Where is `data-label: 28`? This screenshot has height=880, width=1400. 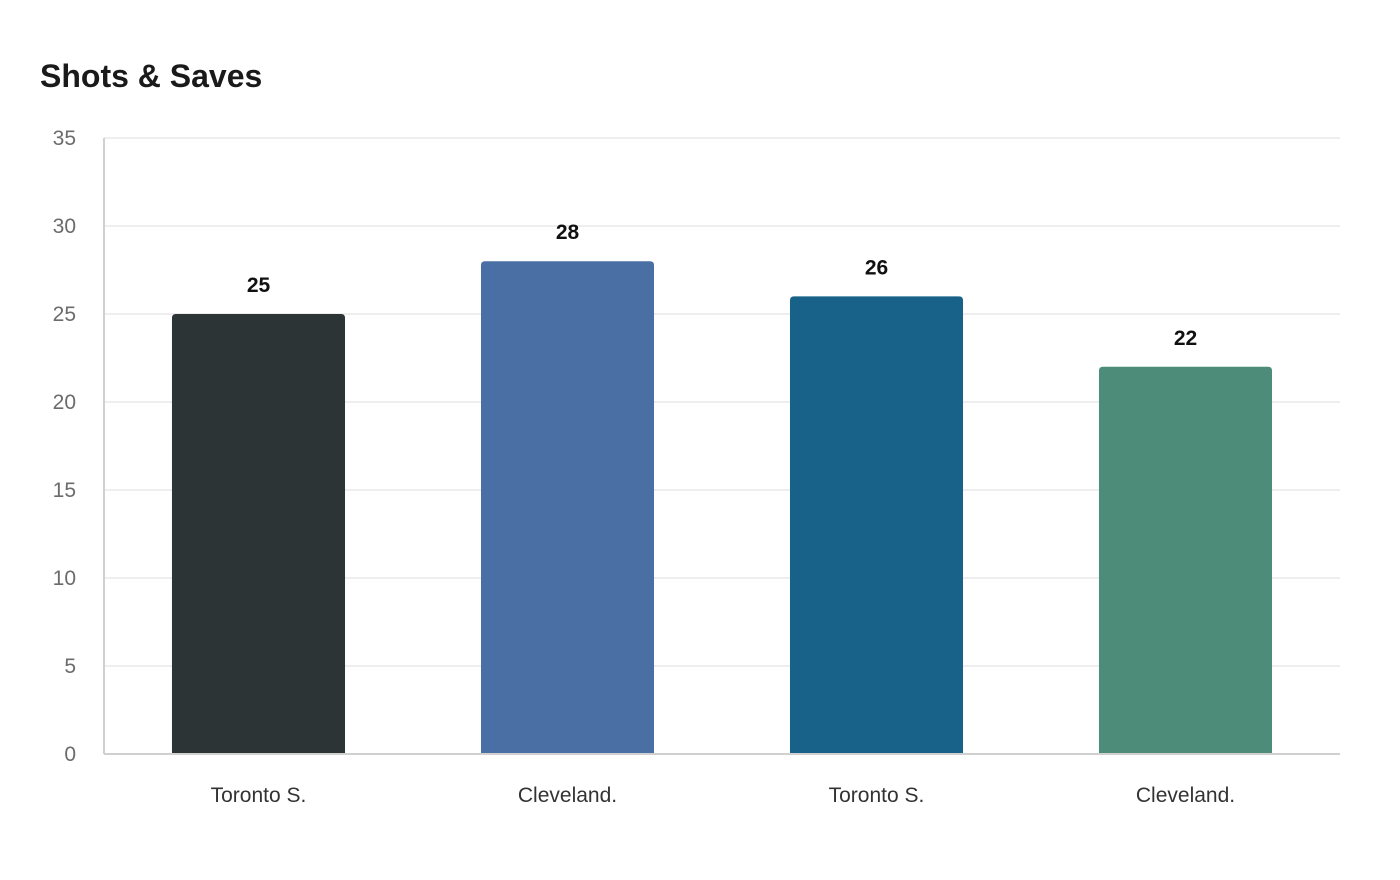
data-label: 28 is located at coordinates (568, 232).